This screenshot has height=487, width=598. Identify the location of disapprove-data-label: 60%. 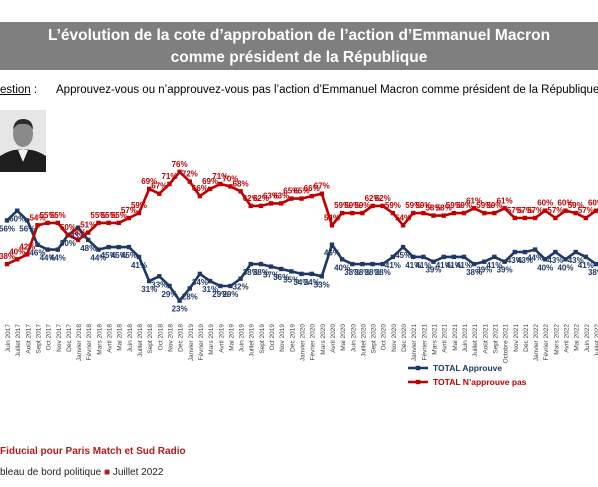
(593, 203).